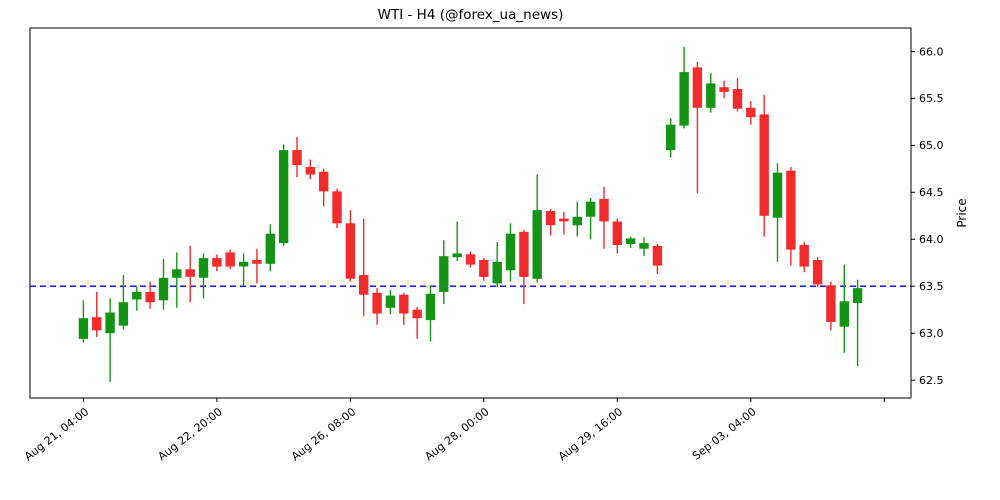 This screenshot has width=1000, height=500. What do you see at coordinates (56, 434) in the screenshot?
I see `x-tick-label: Aug 21, 04:00` at bounding box center [56, 434].